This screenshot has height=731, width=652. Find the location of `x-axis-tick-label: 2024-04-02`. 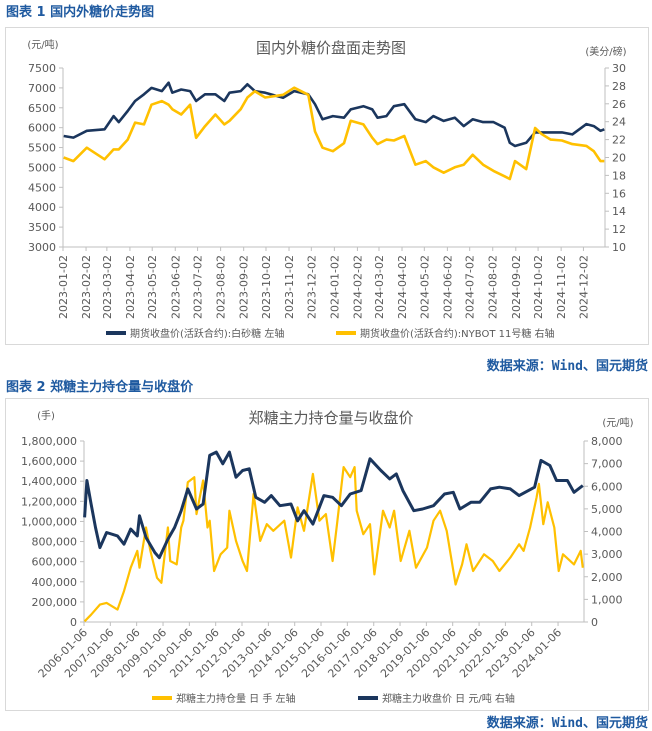

x-axis-tick-label: 2024-04-02 is located at coordinates (402, 287).